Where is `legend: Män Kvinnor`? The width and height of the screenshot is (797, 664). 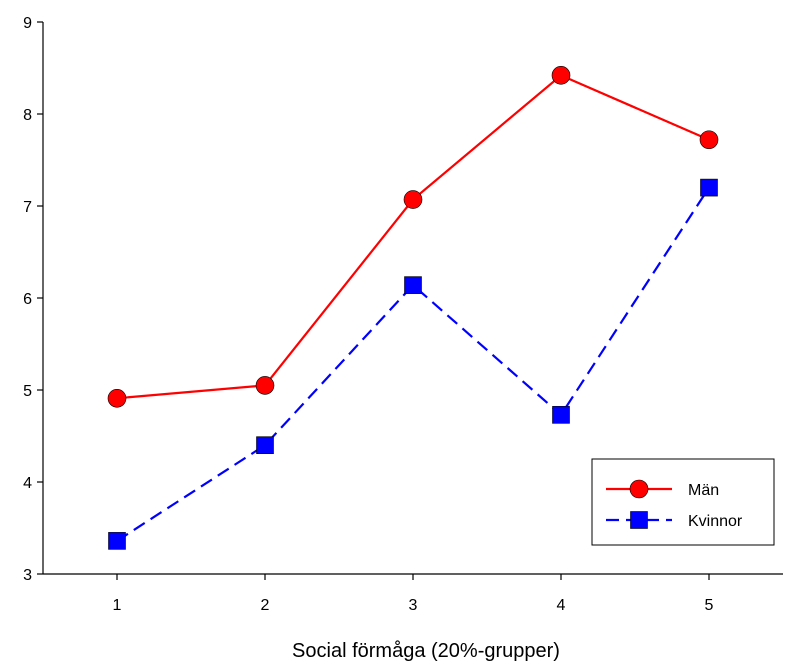
legend: Män Kvinnor is located at coordinates (683, 502).